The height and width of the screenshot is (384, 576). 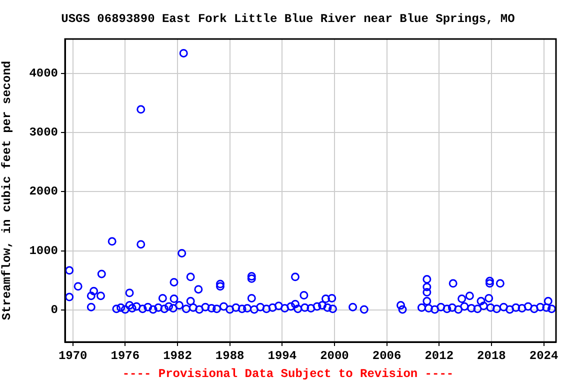 I want to click on x-tick-label: 1988, so click(x=229, y=356).